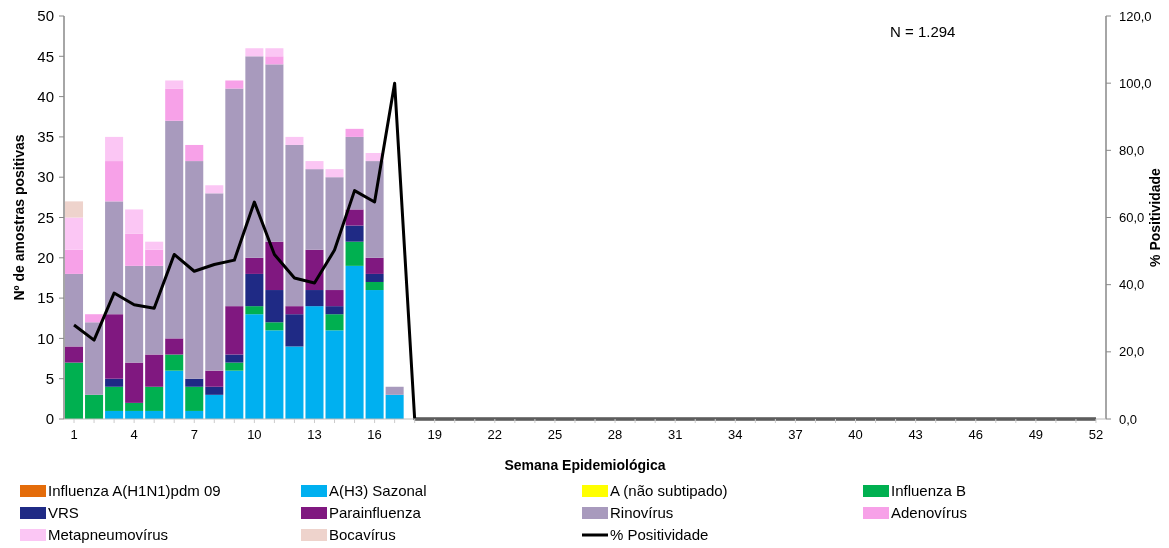 The width and height of the screenshot is (1169, 548). I want to click on x-tick-label: 37, so click(795, 434).